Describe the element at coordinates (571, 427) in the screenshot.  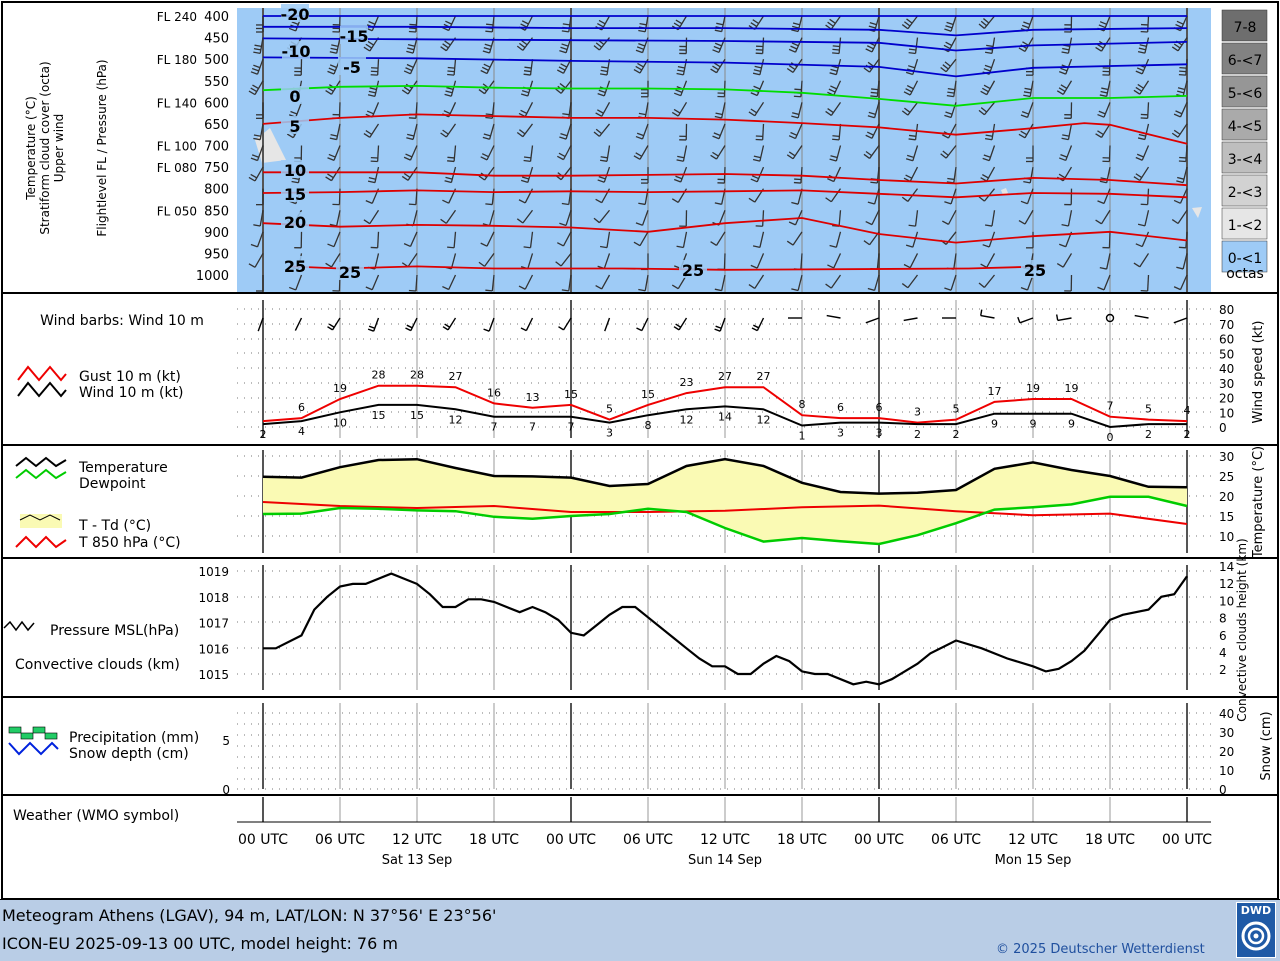
I see `wind-data-label: 7` at that location.